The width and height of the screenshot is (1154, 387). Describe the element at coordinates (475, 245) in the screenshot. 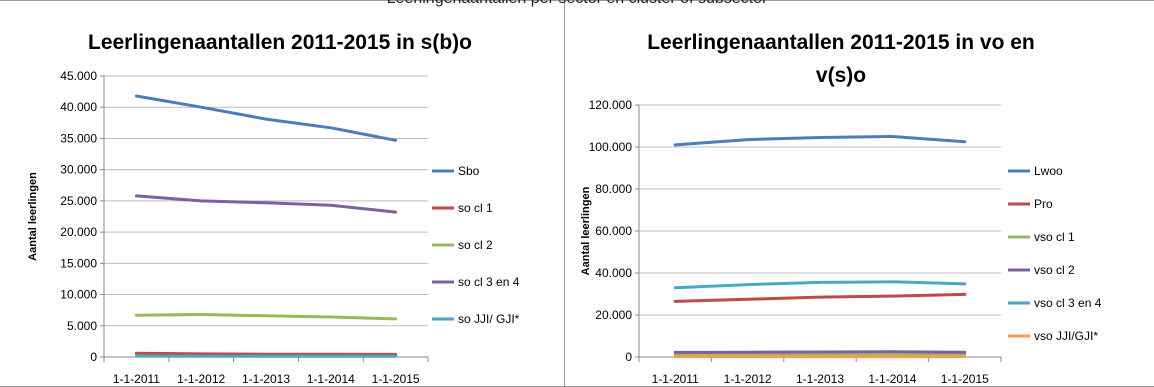

I see `legend-label-so-cl-2: so cl 2` at that location.